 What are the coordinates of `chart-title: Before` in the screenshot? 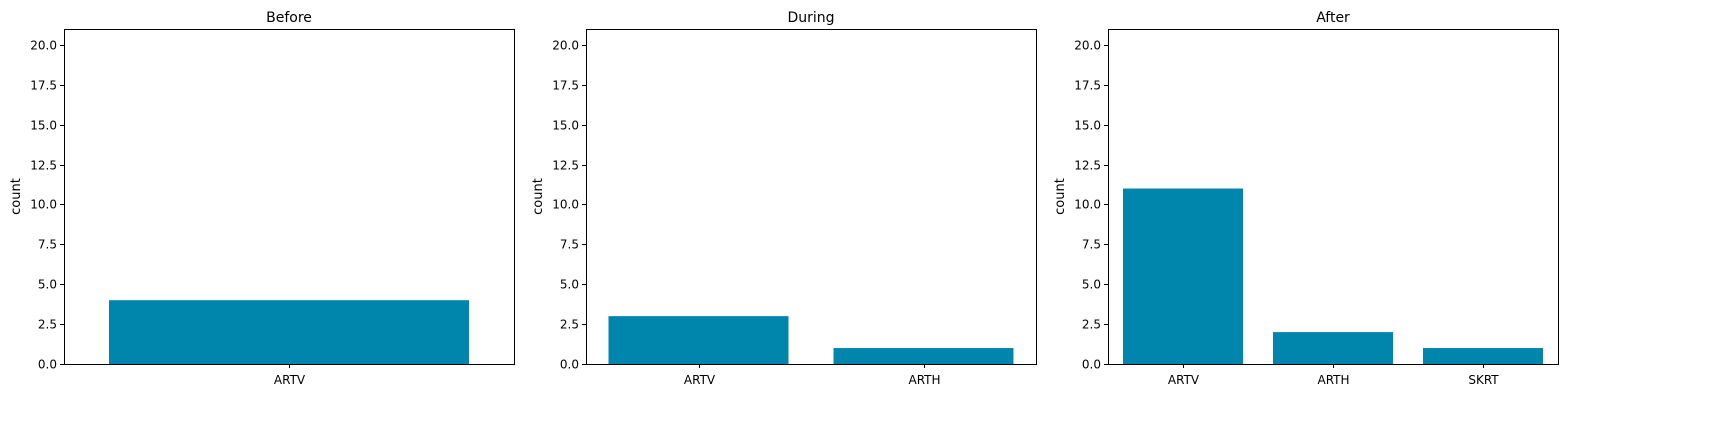 It's located at (289, 18).